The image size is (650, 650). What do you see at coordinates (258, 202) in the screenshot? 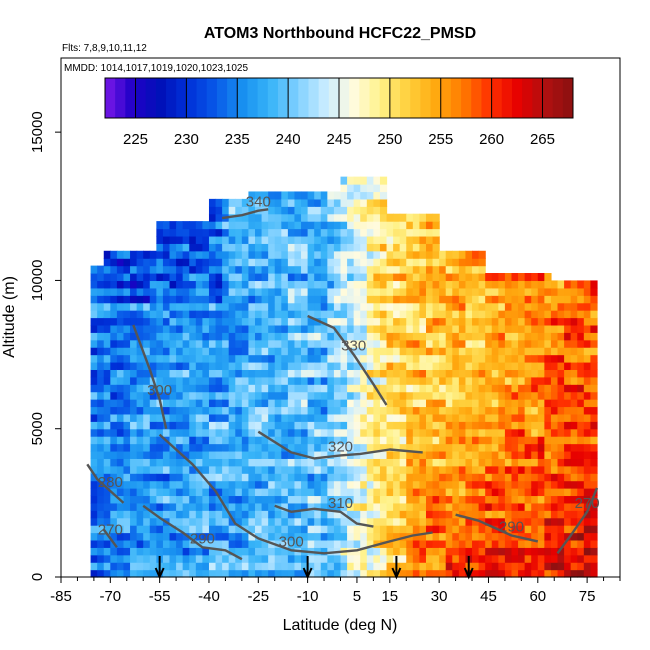
I see `contour-label: 340` at bounding box center [258, 202].